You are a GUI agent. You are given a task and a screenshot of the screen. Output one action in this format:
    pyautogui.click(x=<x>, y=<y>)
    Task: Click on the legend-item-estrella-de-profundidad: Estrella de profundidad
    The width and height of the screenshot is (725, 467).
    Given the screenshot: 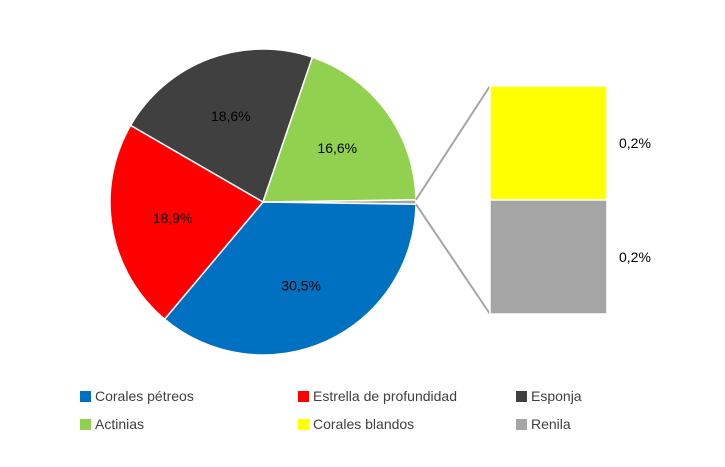 What is the action you would take?
    pyautogui.click(x=407, y=396)
    